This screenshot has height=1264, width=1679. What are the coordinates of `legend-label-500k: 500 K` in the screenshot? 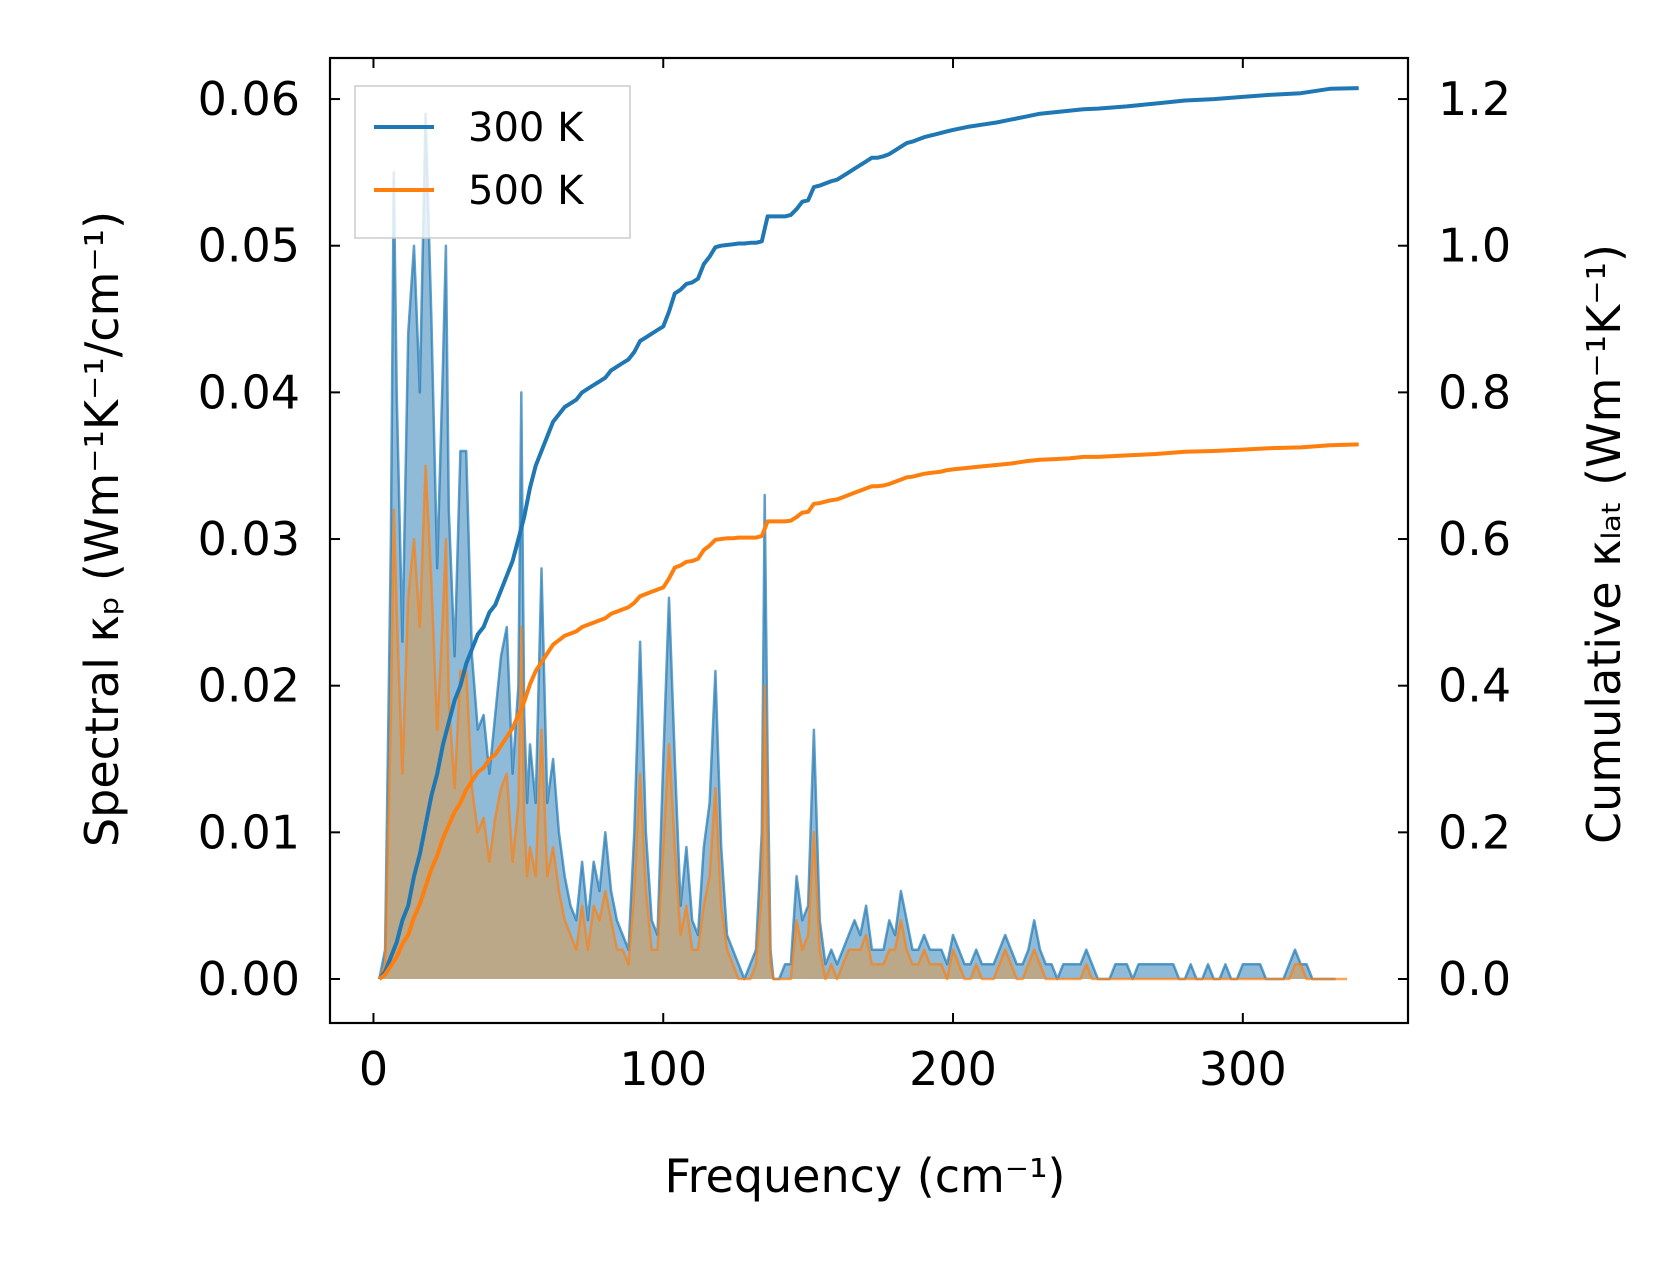 It's located at (526, 191).